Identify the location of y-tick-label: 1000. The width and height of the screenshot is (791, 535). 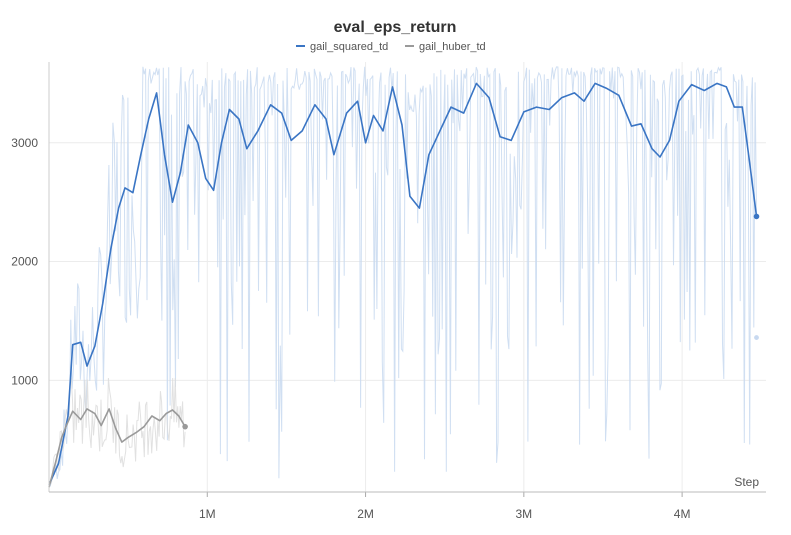
(24, 380).